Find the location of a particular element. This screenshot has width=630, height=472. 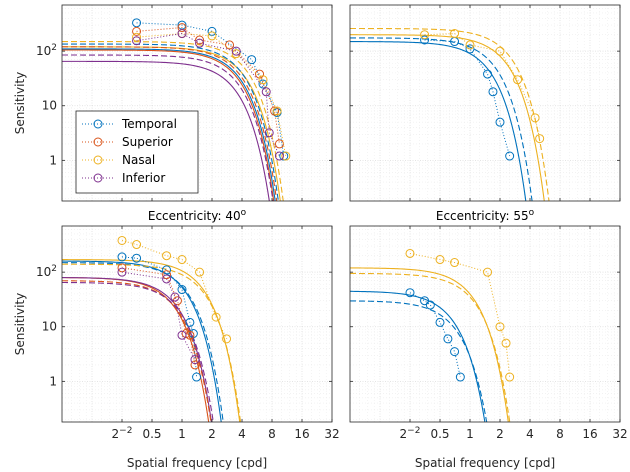

y-tick-label: 10 is located at coordinates (49, 106).